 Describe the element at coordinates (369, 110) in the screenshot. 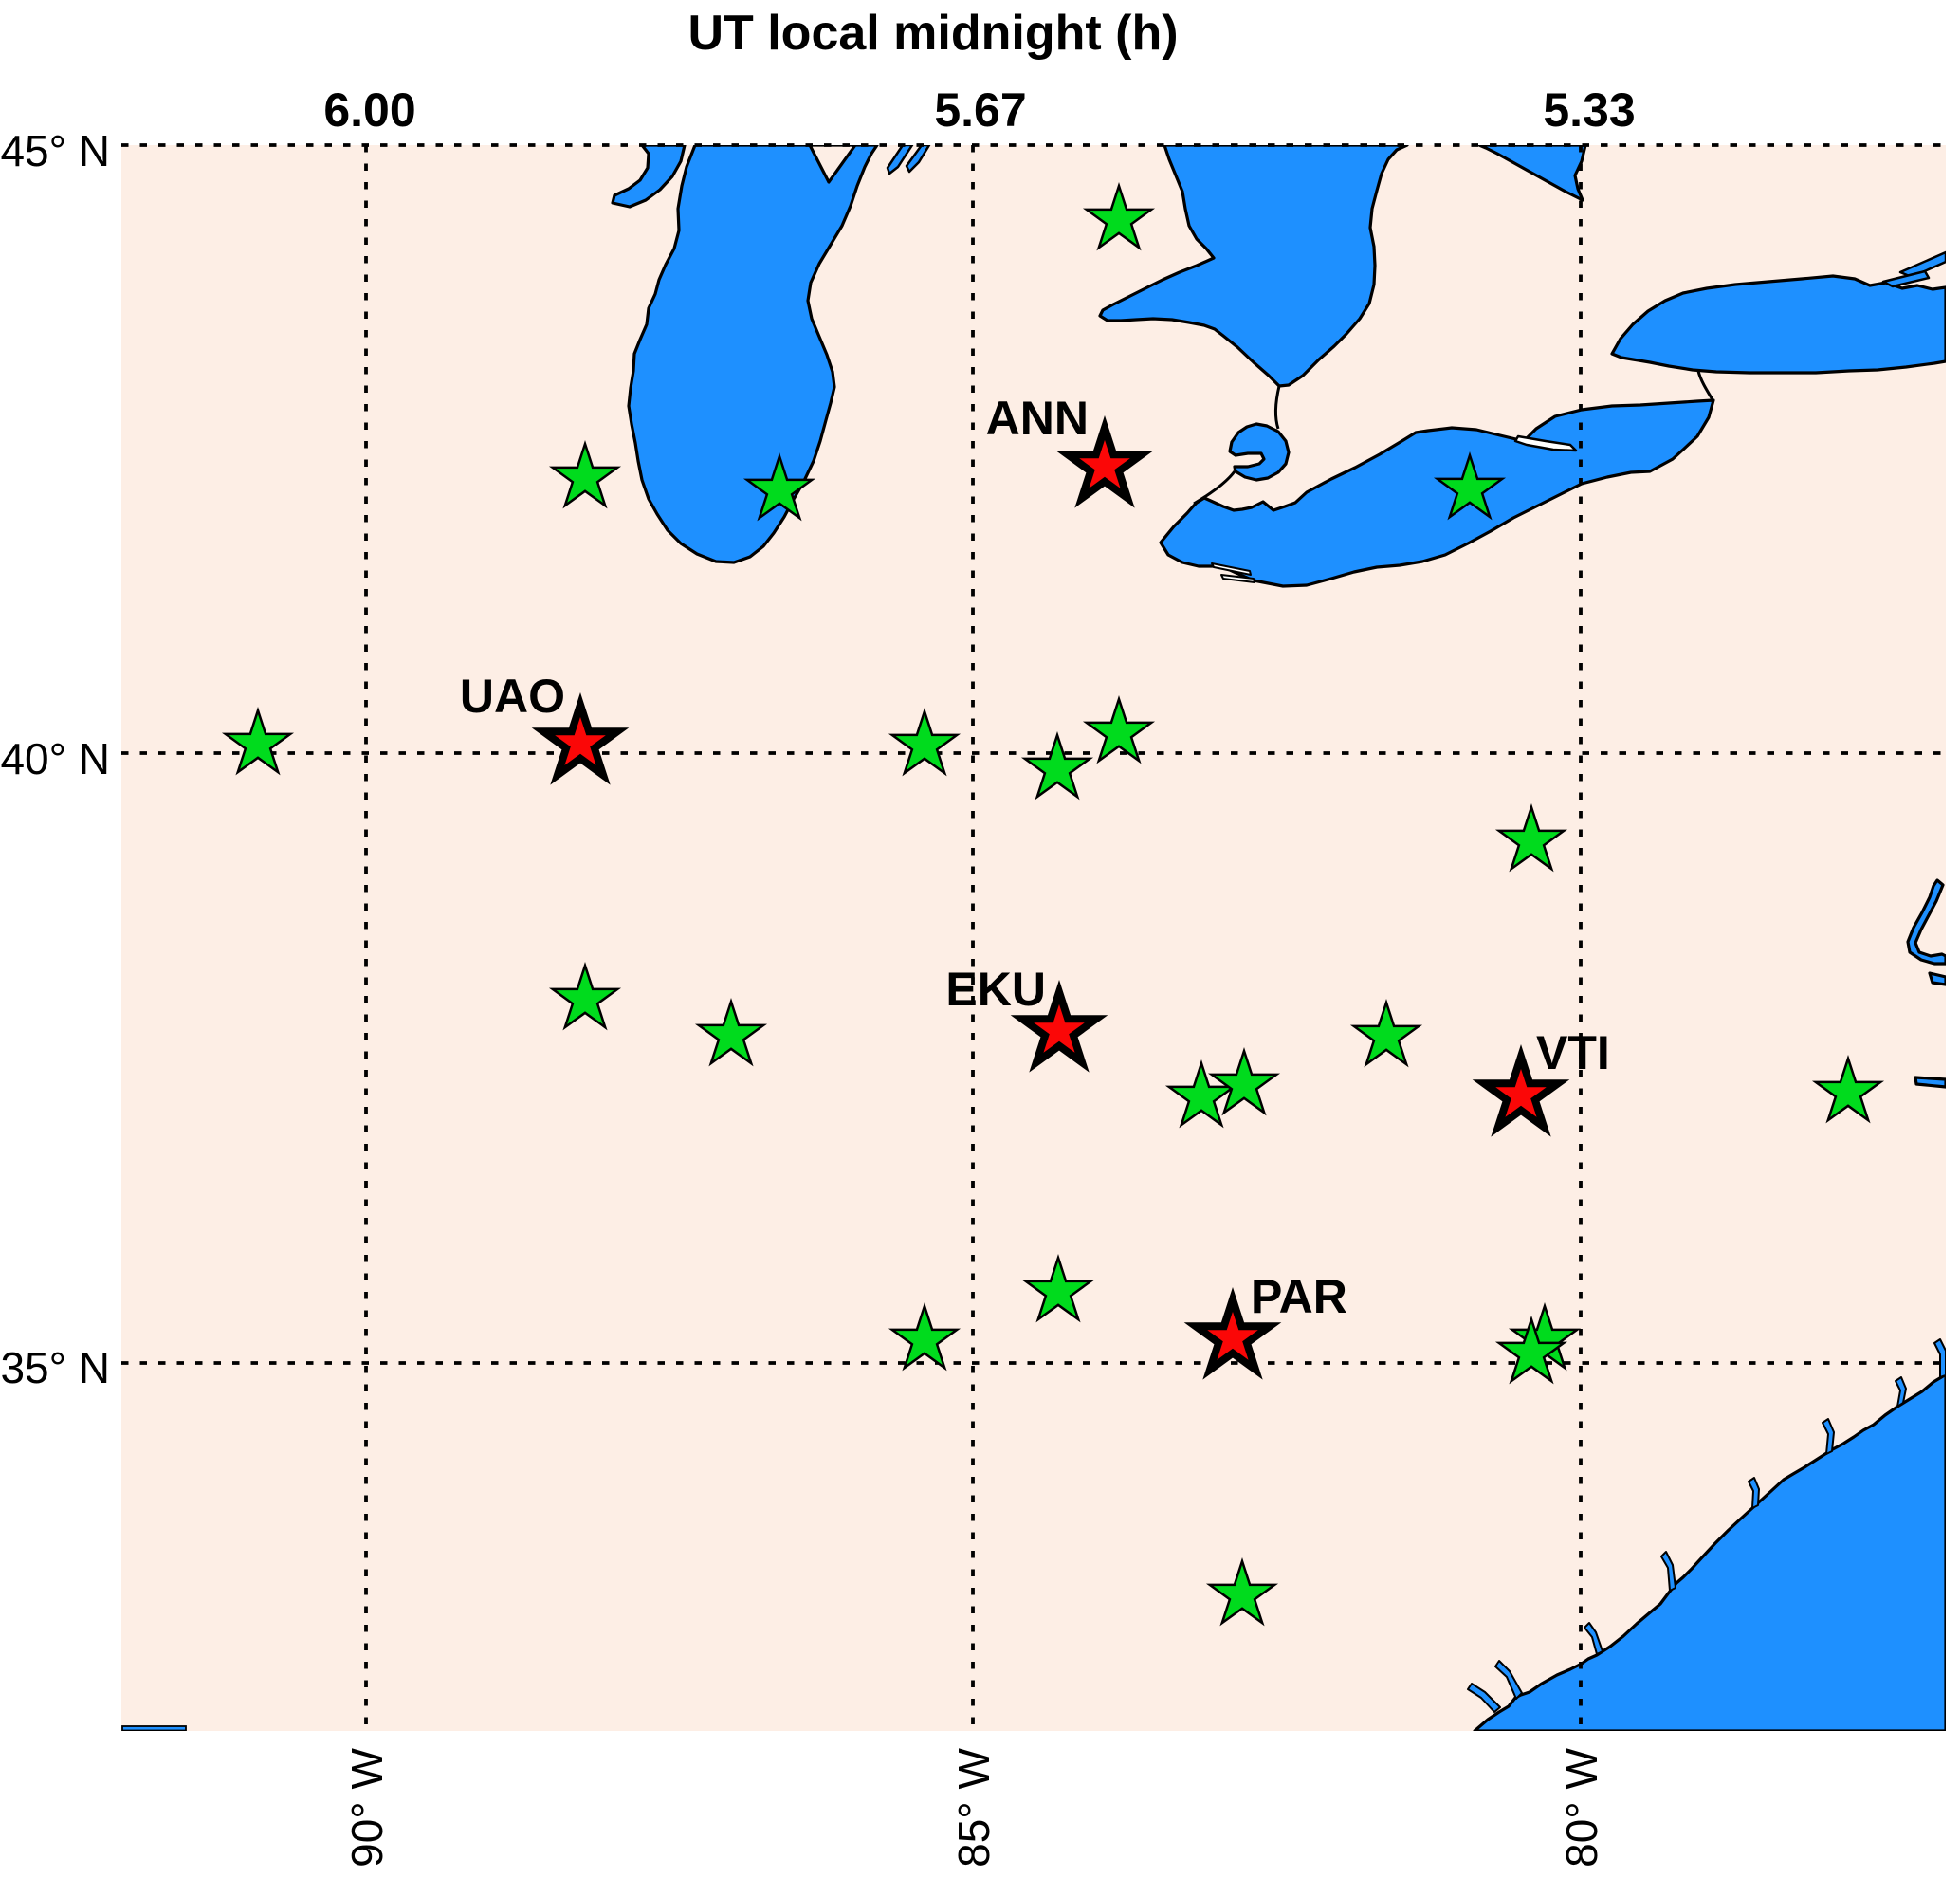

I see `svg-text: 6.00` at that location.